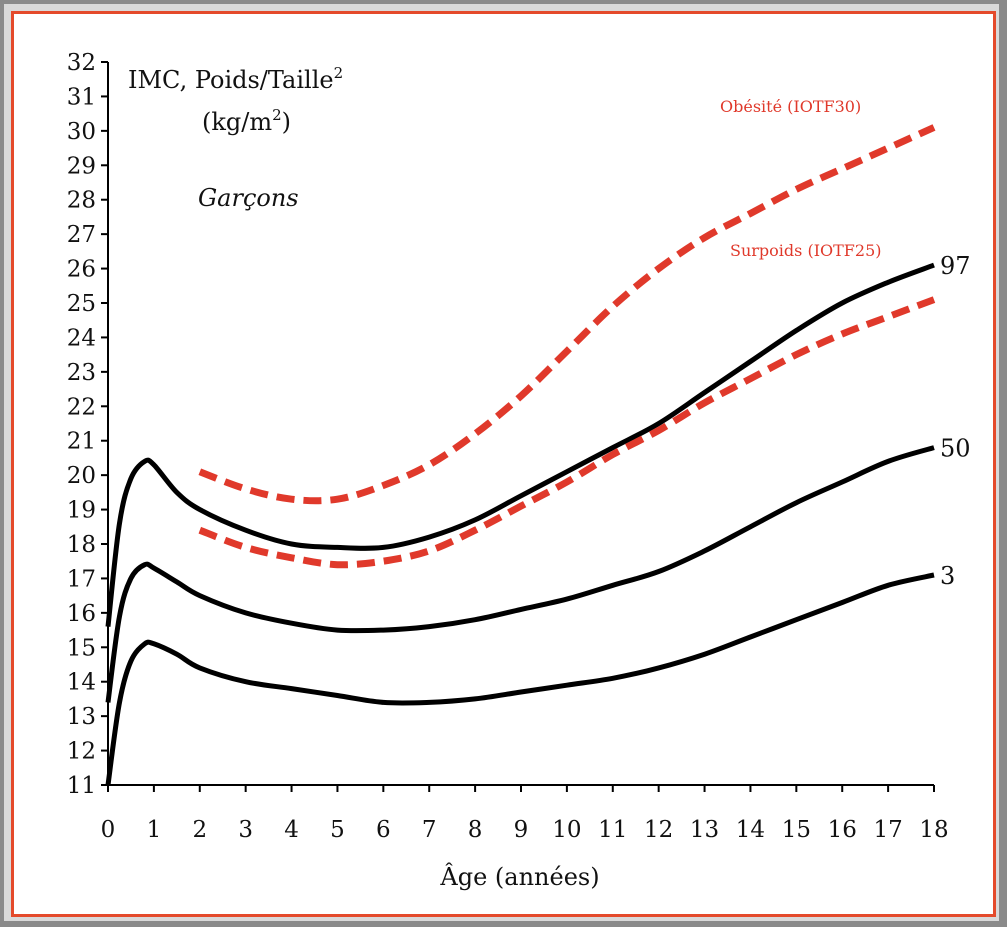 The width and height of the screenshot is (1007, 927). I want to click on y-tick-label: 18, so click(81, 545).